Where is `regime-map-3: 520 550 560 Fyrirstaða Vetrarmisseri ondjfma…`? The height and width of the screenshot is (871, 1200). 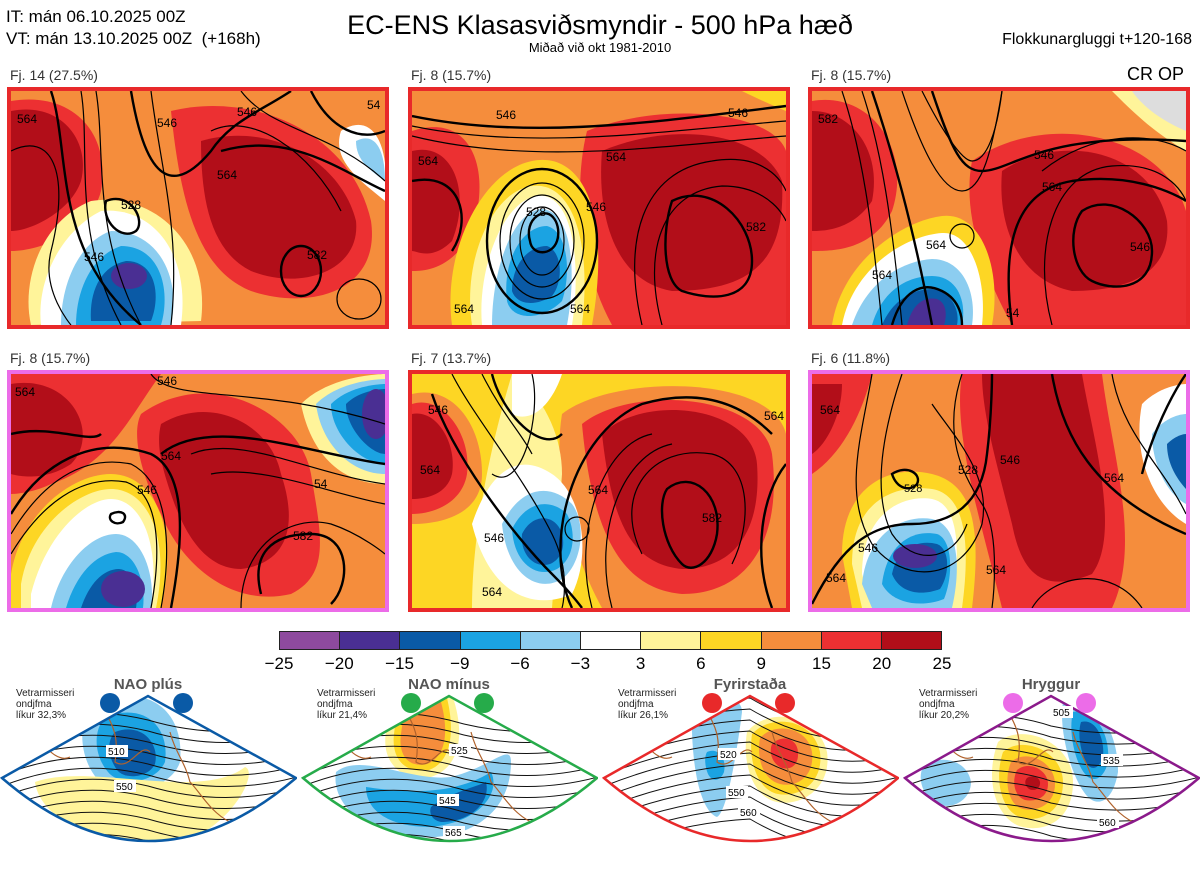 regime-map-3: 520 550 560 Fyrirstaða Vetrarmisseri ondjfma… is located at coordinates (750, 771).